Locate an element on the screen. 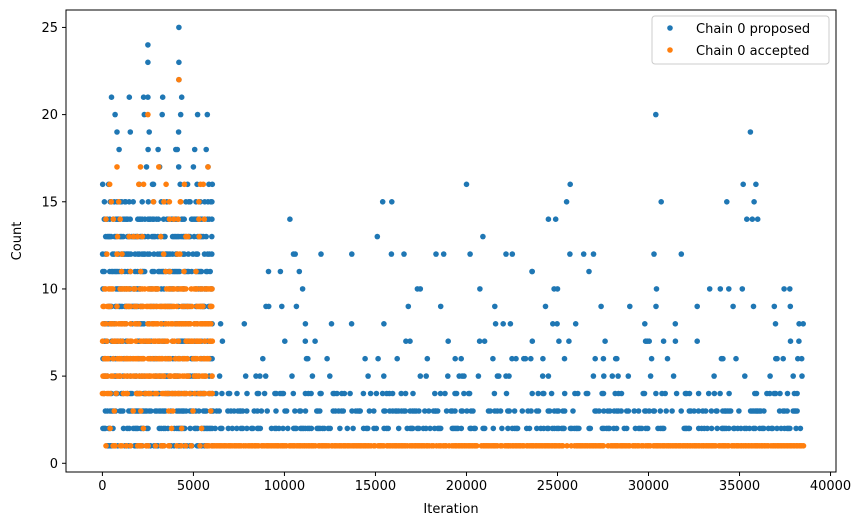 The width and height of the screenshot is (855, 525). y-tick-label: 15 is located at coordinates (49, 202).